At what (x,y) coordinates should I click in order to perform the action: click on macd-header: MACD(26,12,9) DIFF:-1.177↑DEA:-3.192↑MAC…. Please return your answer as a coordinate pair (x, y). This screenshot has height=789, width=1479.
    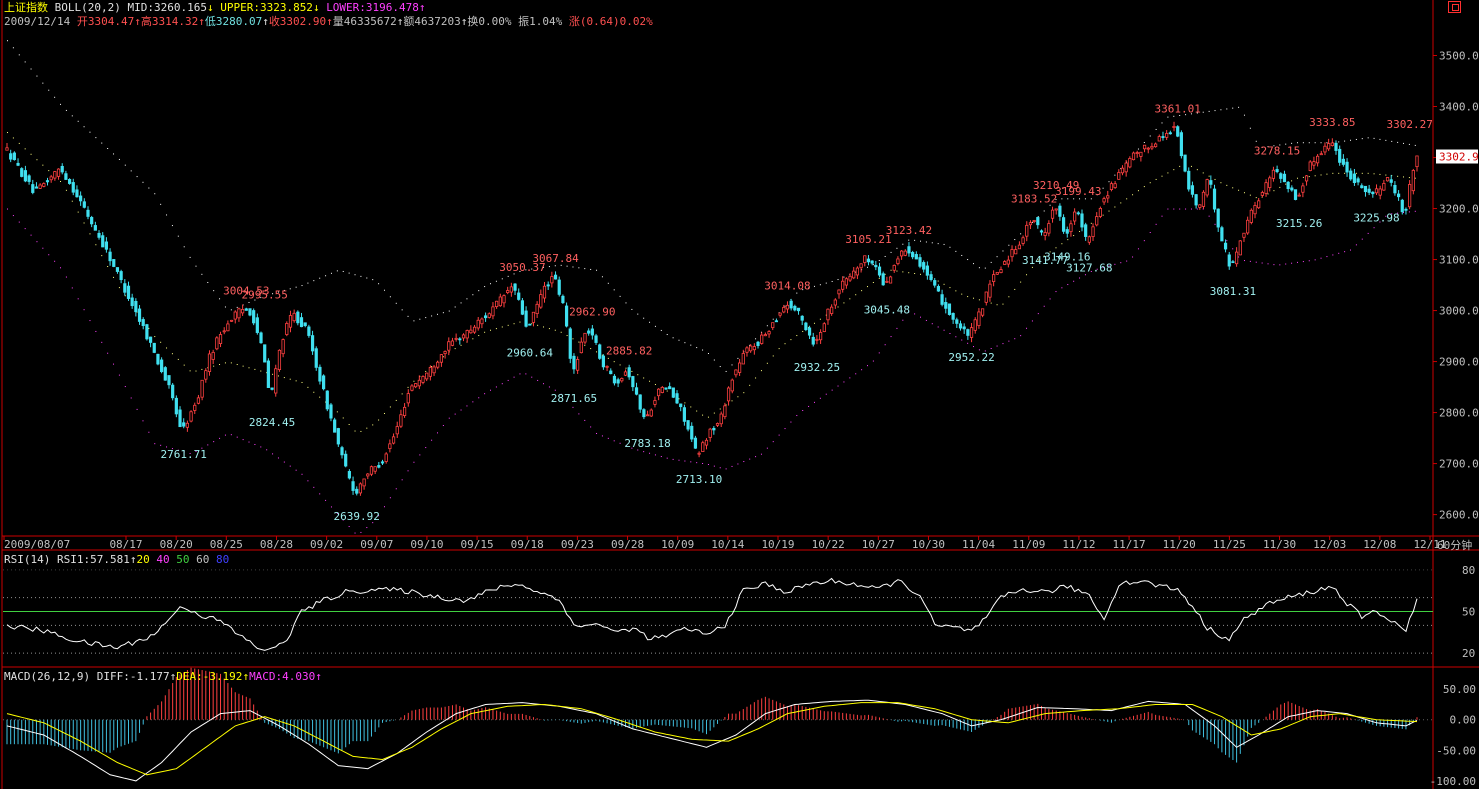
    Looking at the image, I should click on (163, 676).